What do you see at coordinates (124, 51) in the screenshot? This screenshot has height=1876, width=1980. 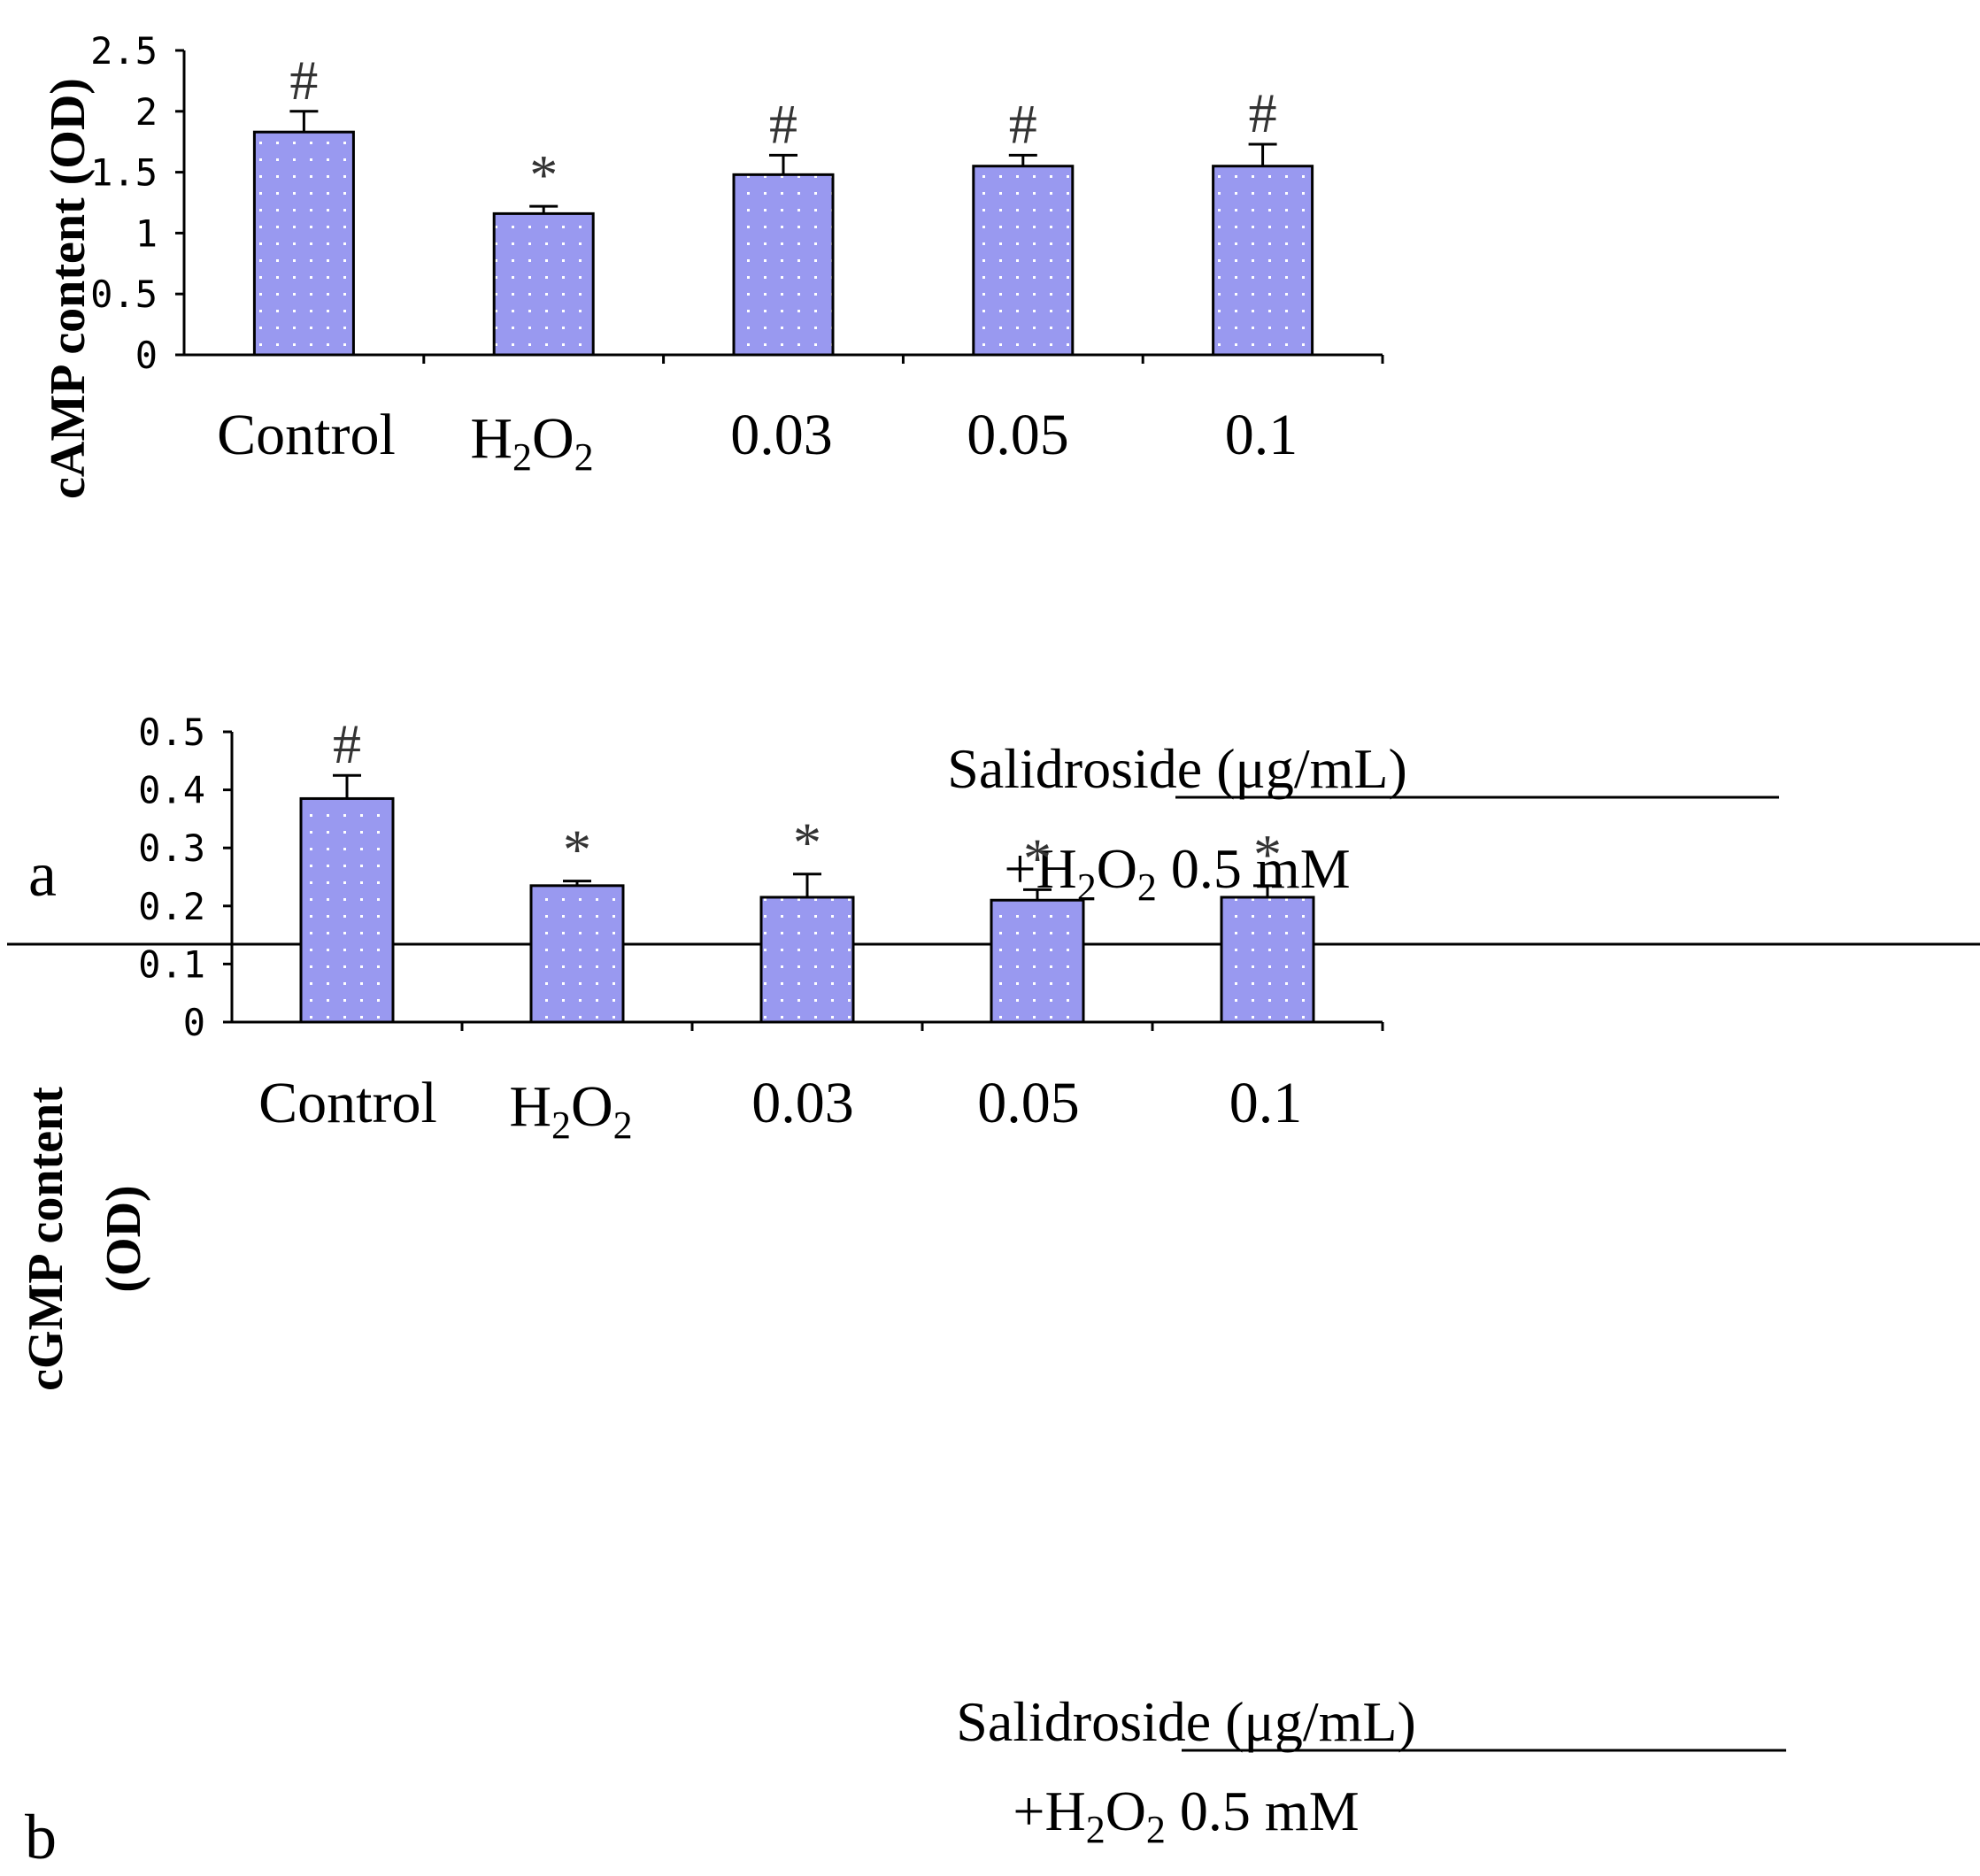 I see `y-tick-label-a: 2.5` at bounding box center [124, 51].